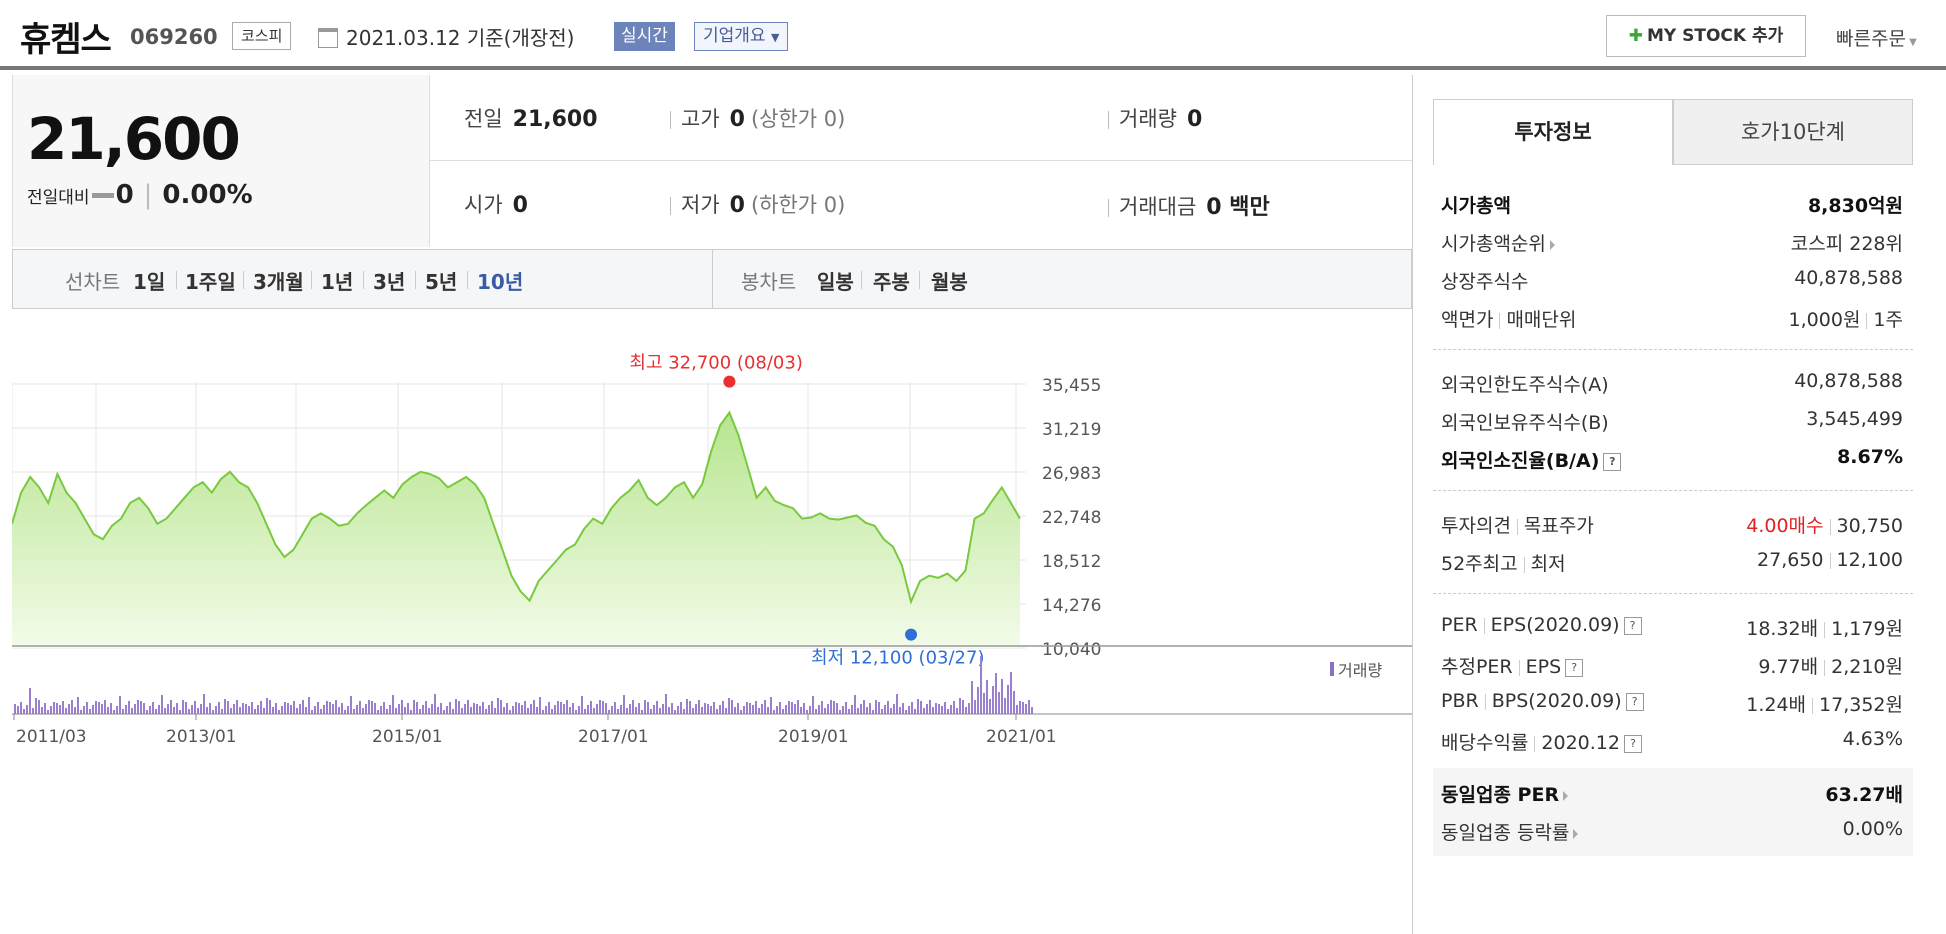  Describe the element at coordinates (1715, 36) in the screenshot. I see `add-my-stock-label: MY STOCK 추가` at that location.